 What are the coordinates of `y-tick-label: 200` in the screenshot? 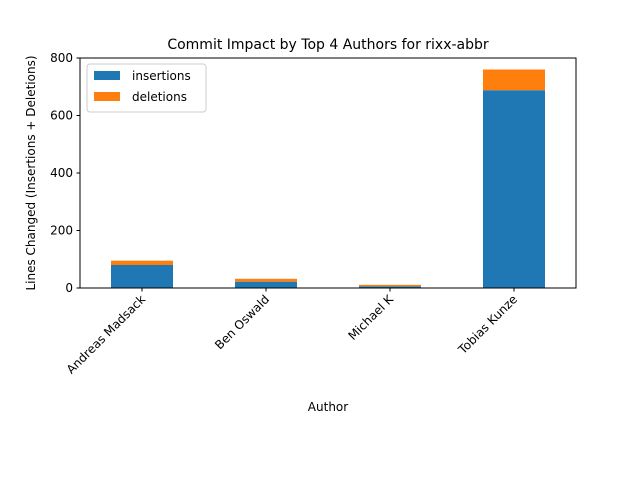 It's located at (61, 231).